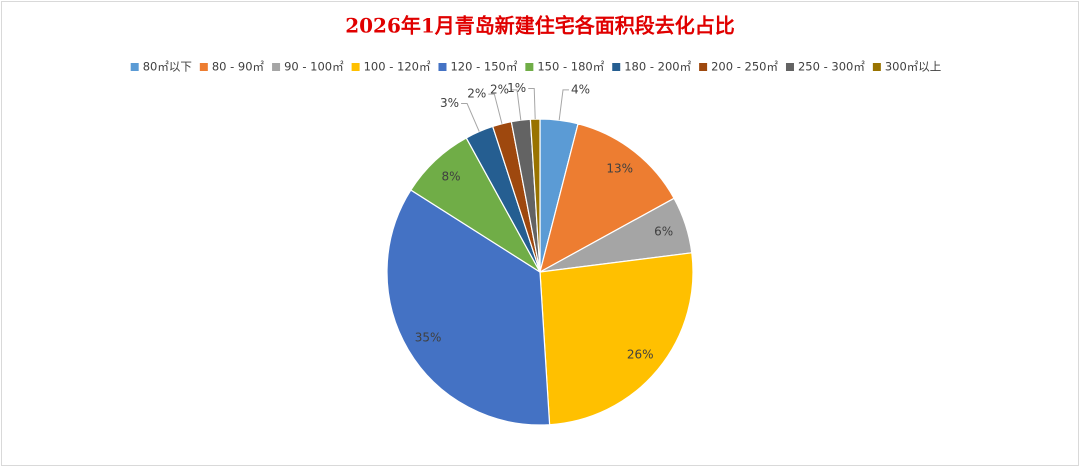 The image size is (1080, 467). I want to click on legend-label: 80 - 90㎡, so click(238, 67).